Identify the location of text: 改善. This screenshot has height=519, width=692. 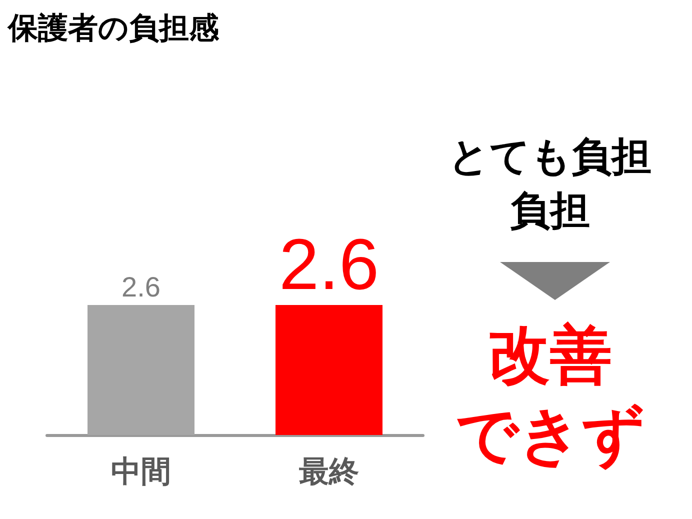
(550, 355).